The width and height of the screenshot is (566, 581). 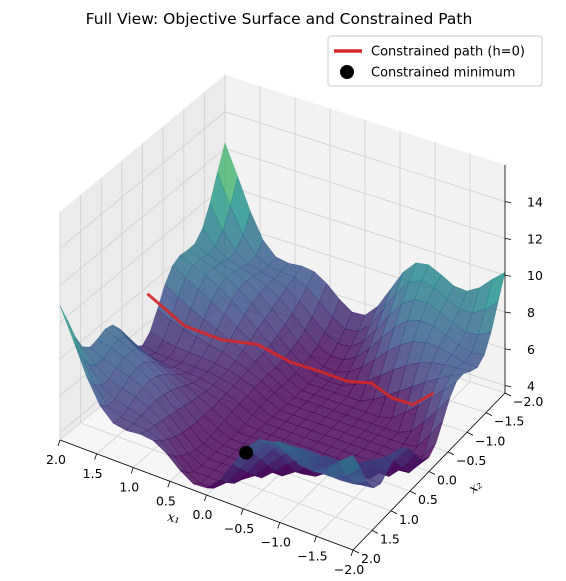 What do you see at coordinates (350, 465) in the screenshot?
I see `surface-facet` at bounding box center [350, 465].